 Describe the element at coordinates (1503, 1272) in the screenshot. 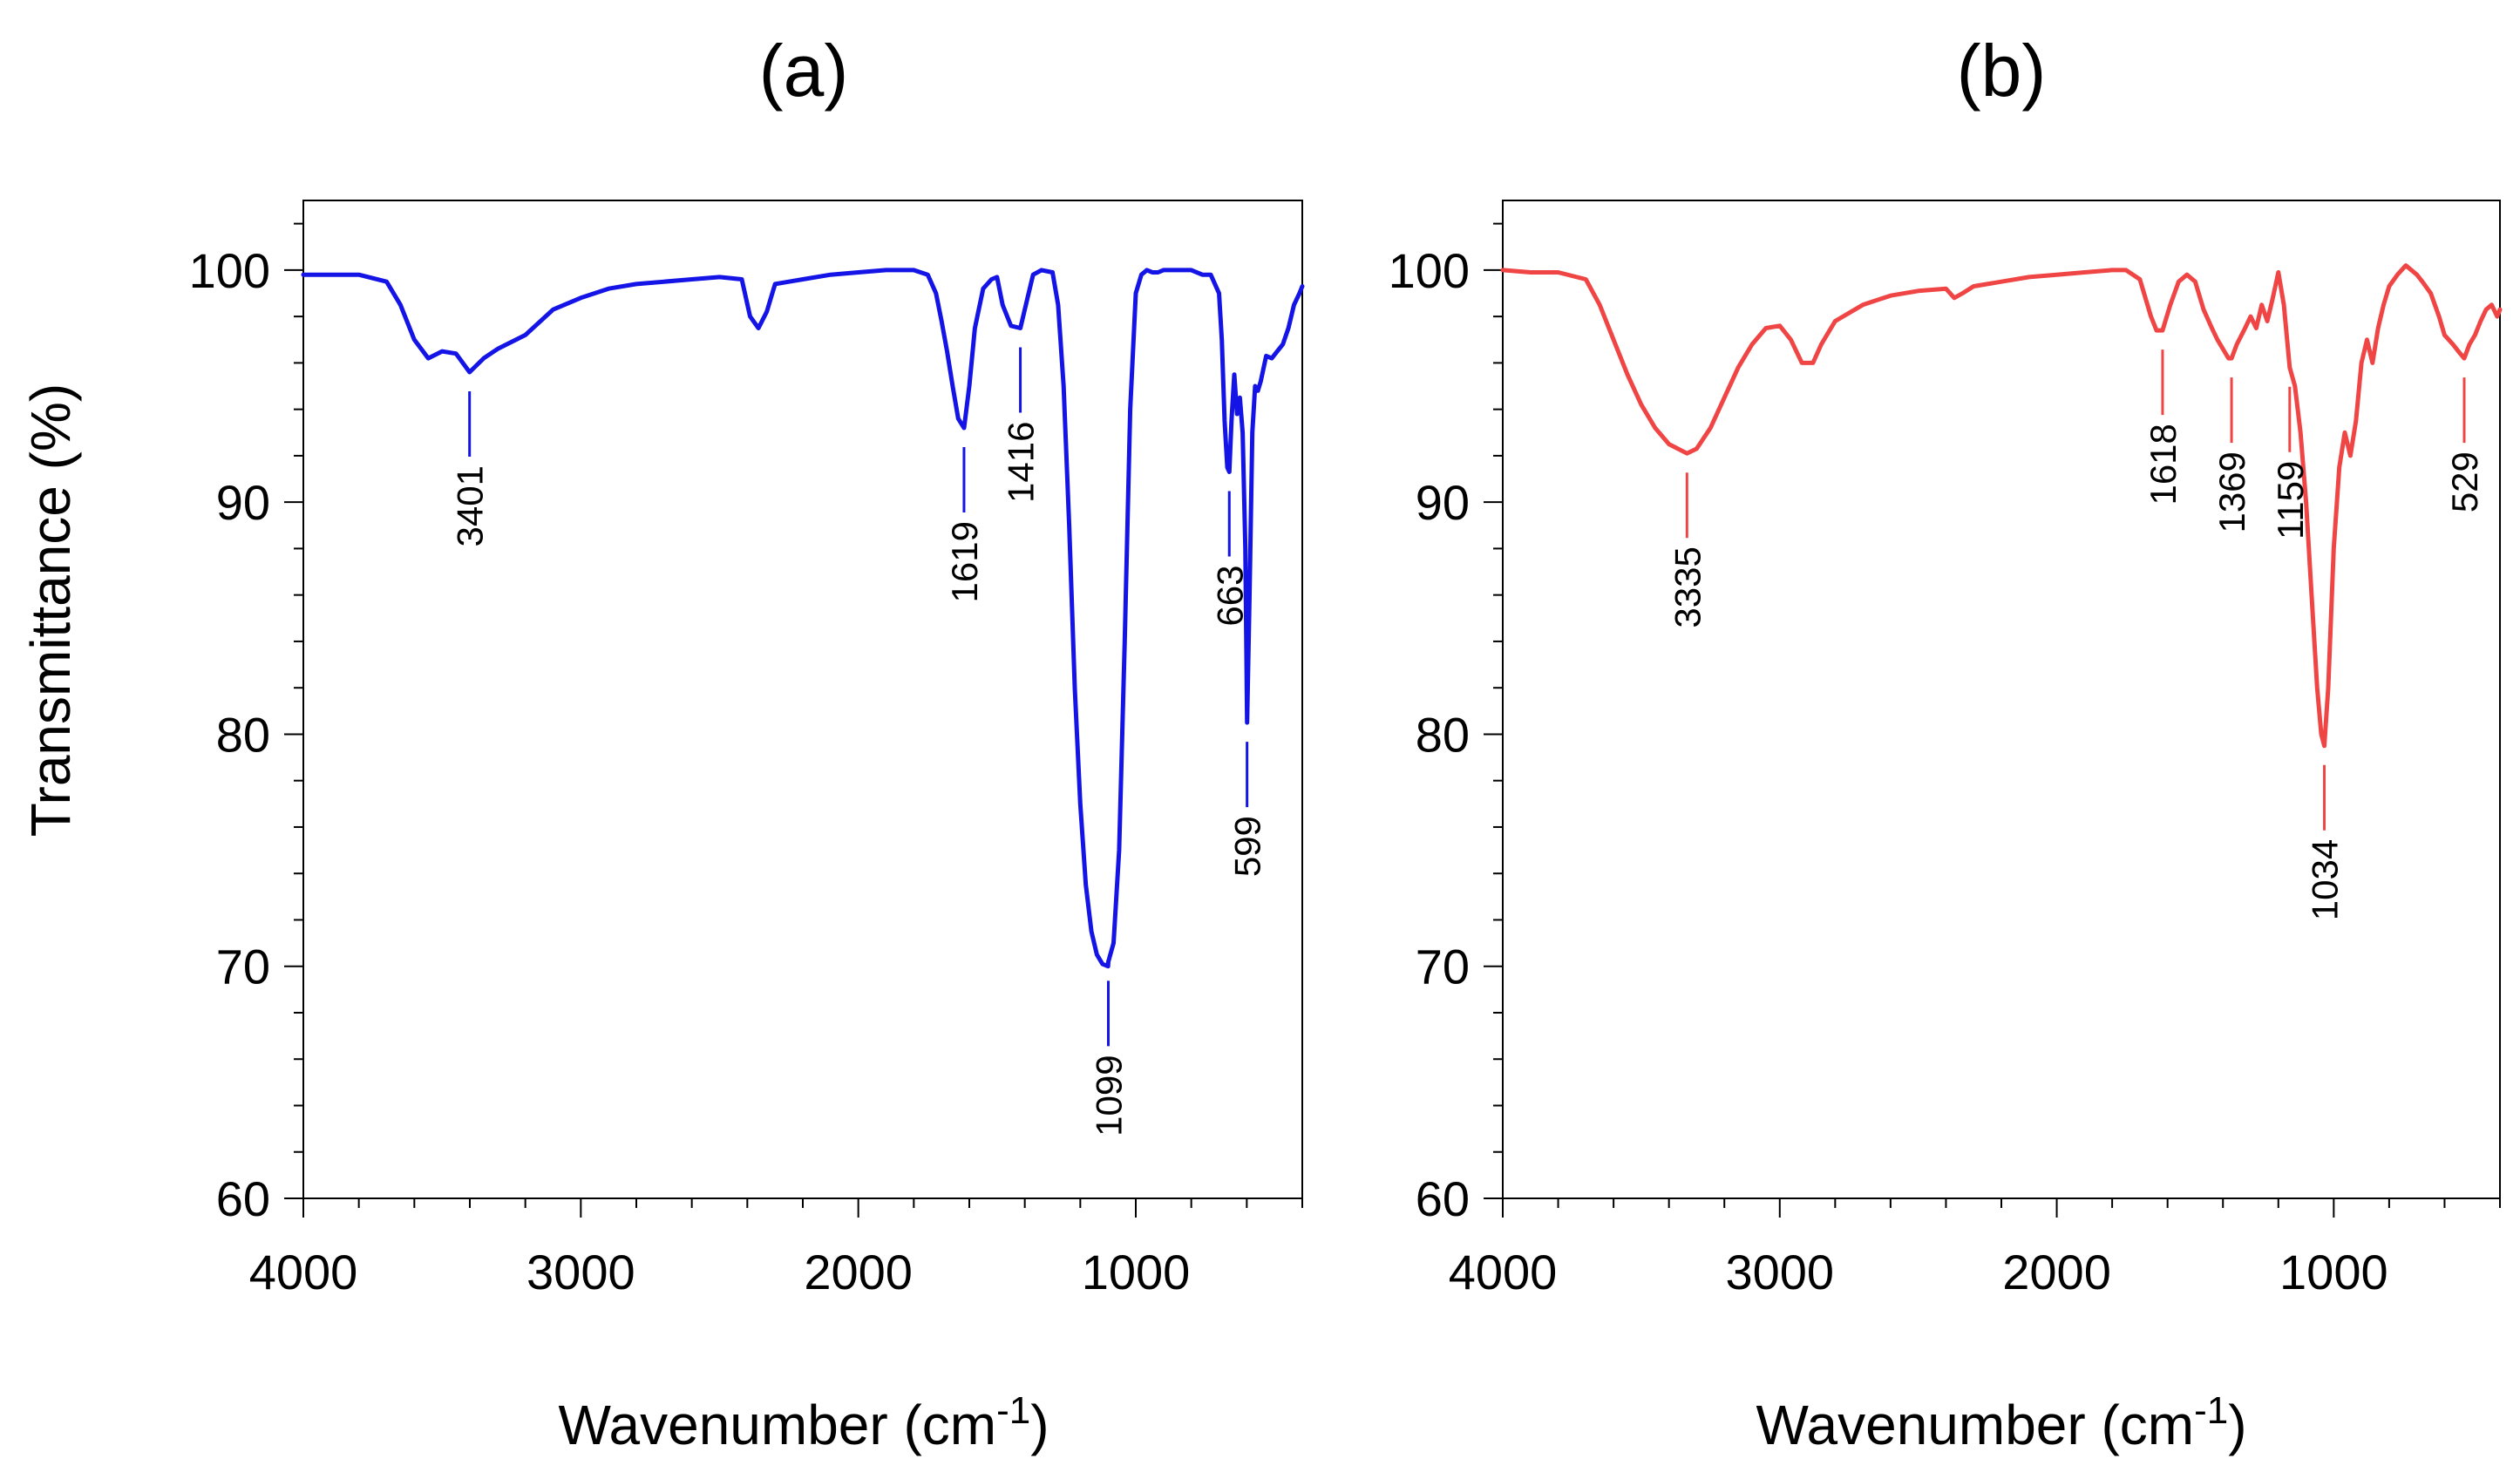

I see `panel-b-x-tick-label-4000: 4000` at that location.